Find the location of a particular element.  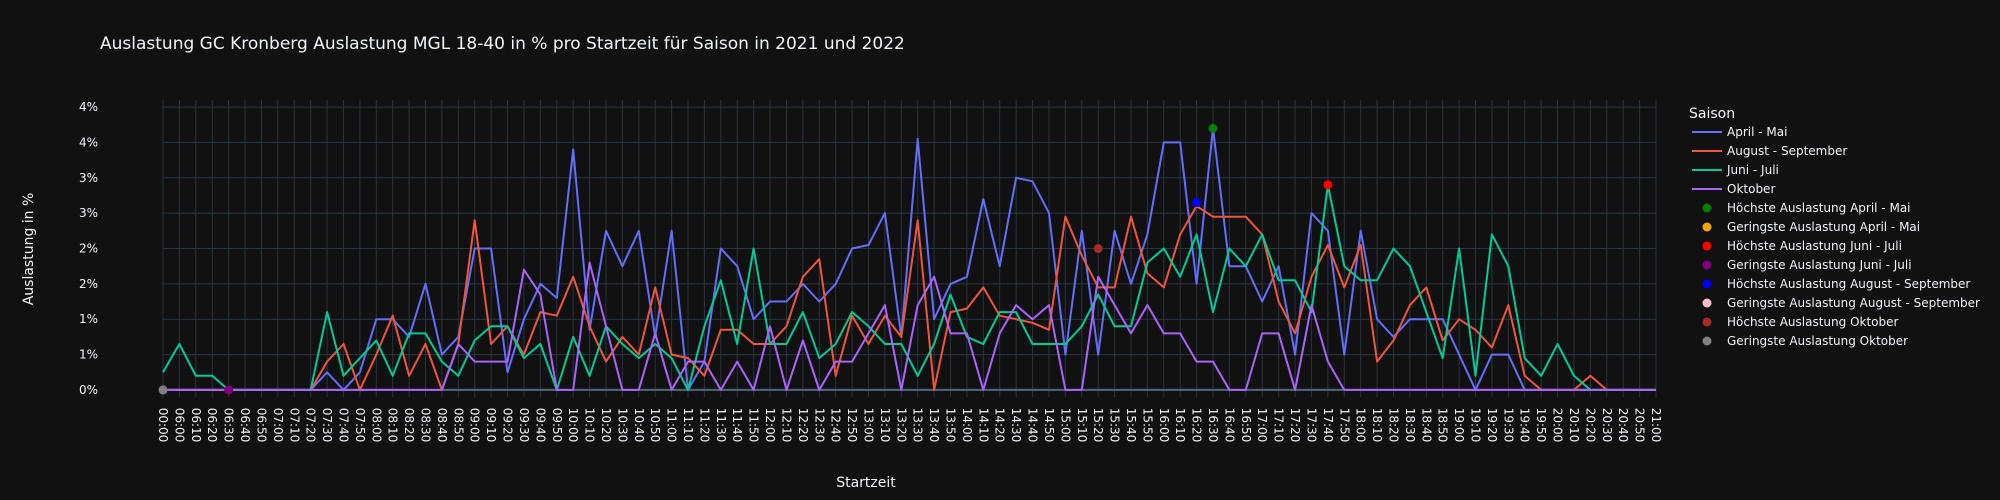

x-tick-label: 16:20 is located at coordinates (1197, 425).